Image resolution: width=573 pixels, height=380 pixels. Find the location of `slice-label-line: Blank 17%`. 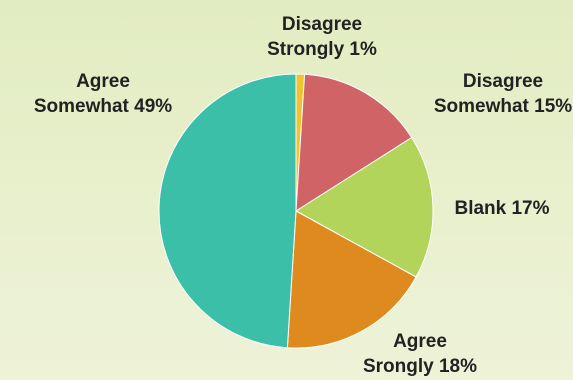

slice-label-line: Blank 17% is located at coordinates (501, 208).